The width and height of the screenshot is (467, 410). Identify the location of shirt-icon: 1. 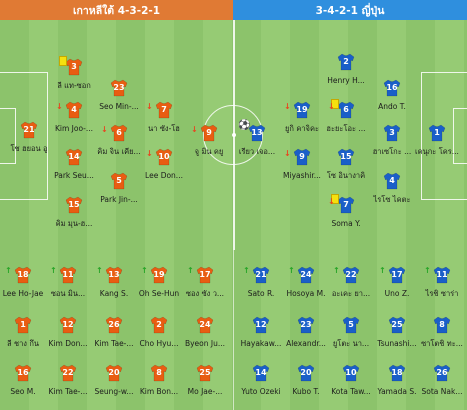
(437, 133).